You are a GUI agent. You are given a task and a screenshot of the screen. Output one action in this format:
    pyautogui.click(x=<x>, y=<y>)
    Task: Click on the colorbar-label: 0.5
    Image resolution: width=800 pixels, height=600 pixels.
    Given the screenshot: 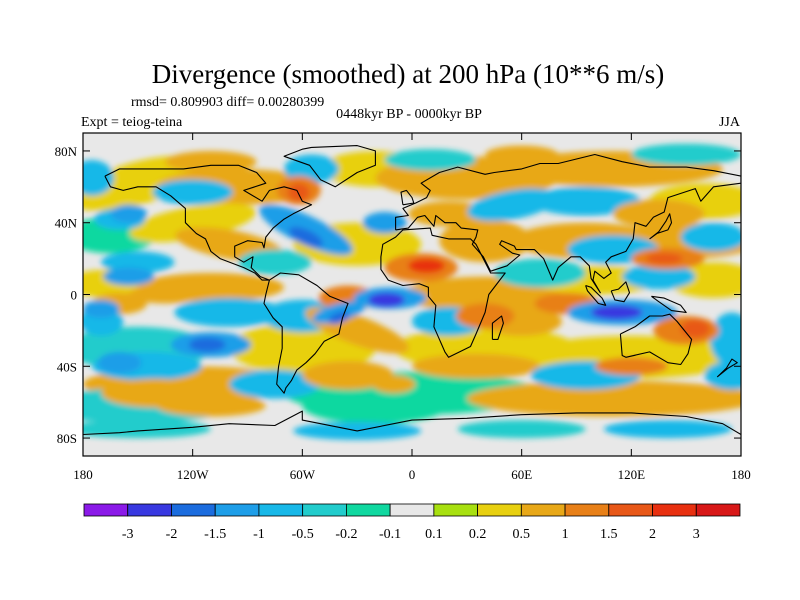 What is the action you would take?
    pyautogui.click(x=522, y=534)
    